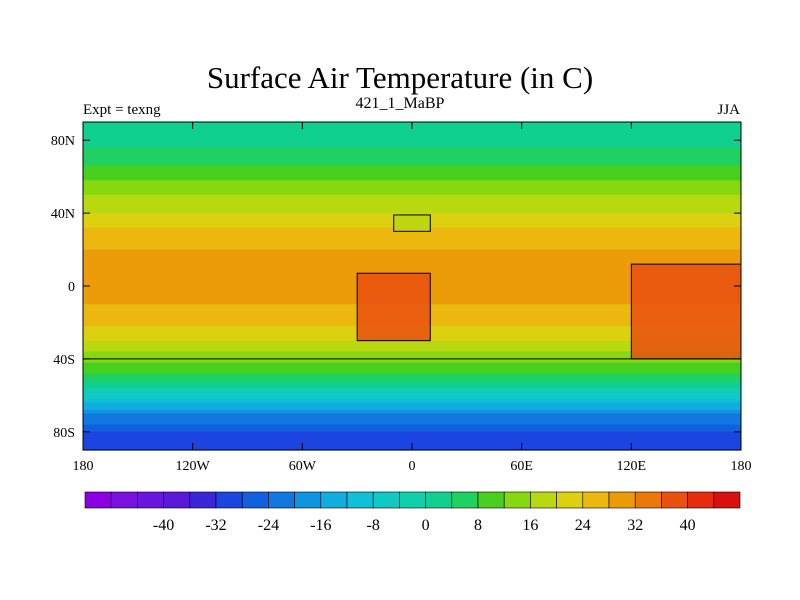 Image resolution: width=800 pixels, height=600 pixels. Describe the element at coordinates (400, 103) in the screenshot. I see `chart-subtitle: 421_1_MaBP` at that location.